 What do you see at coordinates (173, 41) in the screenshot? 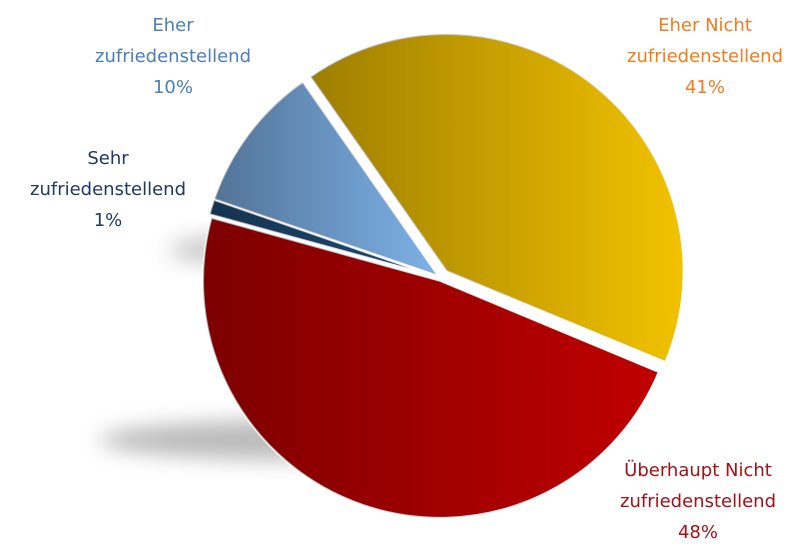
I see `category-label: Eher zufriedenstellend` at bounding box center [173, 41].